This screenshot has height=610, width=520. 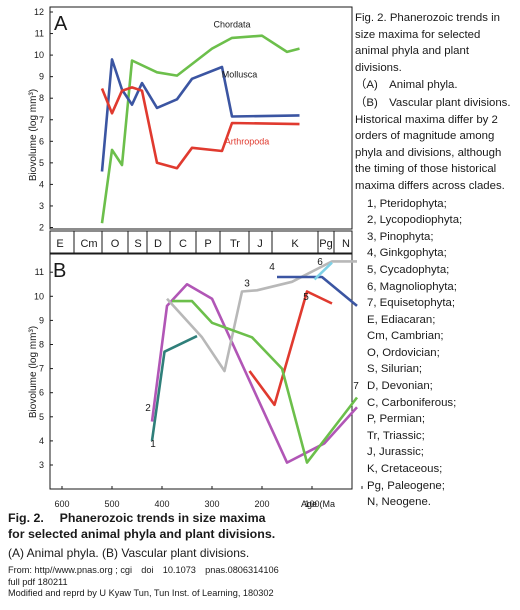 I want to click on era-label: J, so click(x=260, y=244).